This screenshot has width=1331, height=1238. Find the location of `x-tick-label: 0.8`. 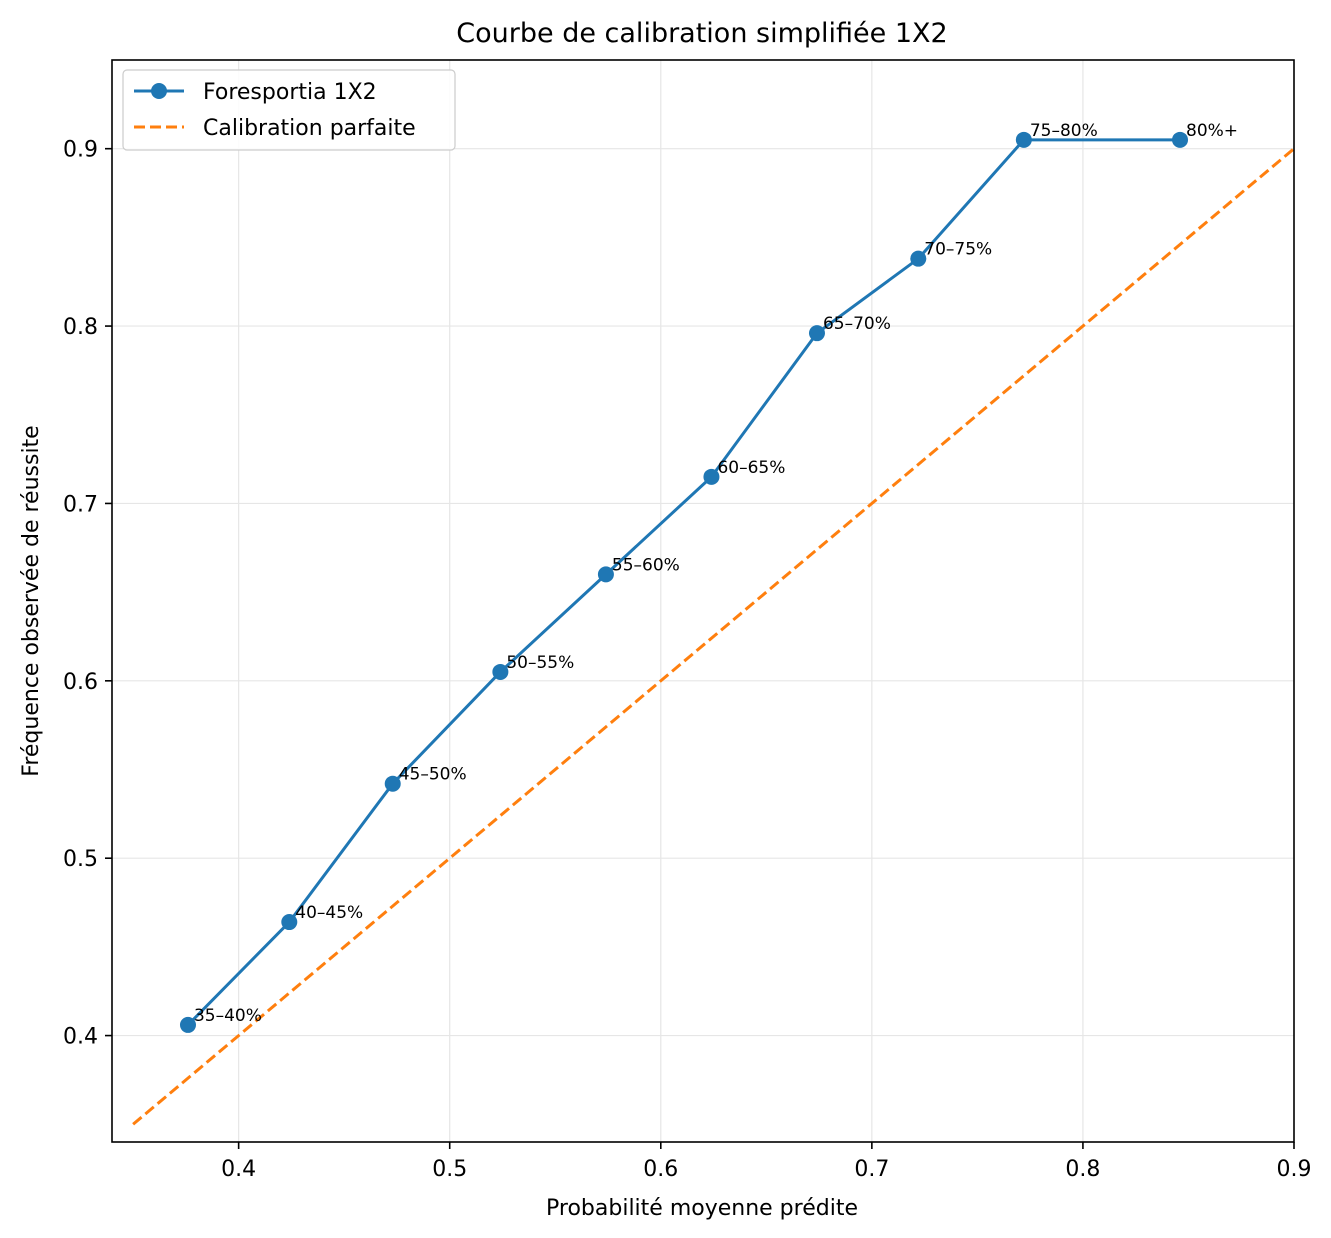

x-tick-label: 0.8 is located at coordinates (1082, 1169).